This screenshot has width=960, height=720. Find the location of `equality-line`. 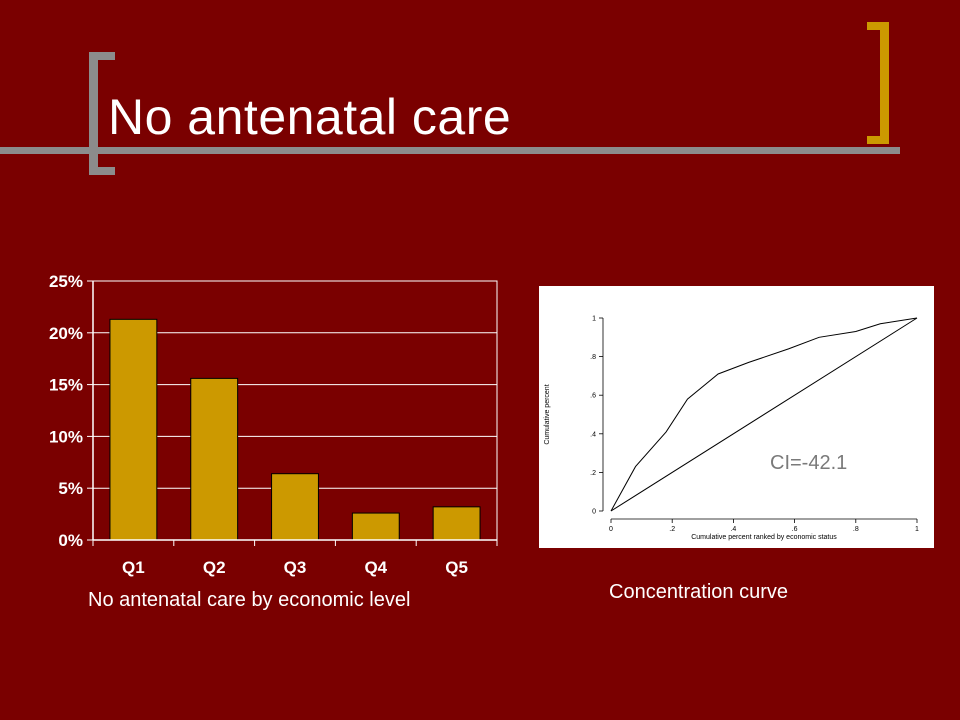

equality-line is located at coordinates (764, 414).